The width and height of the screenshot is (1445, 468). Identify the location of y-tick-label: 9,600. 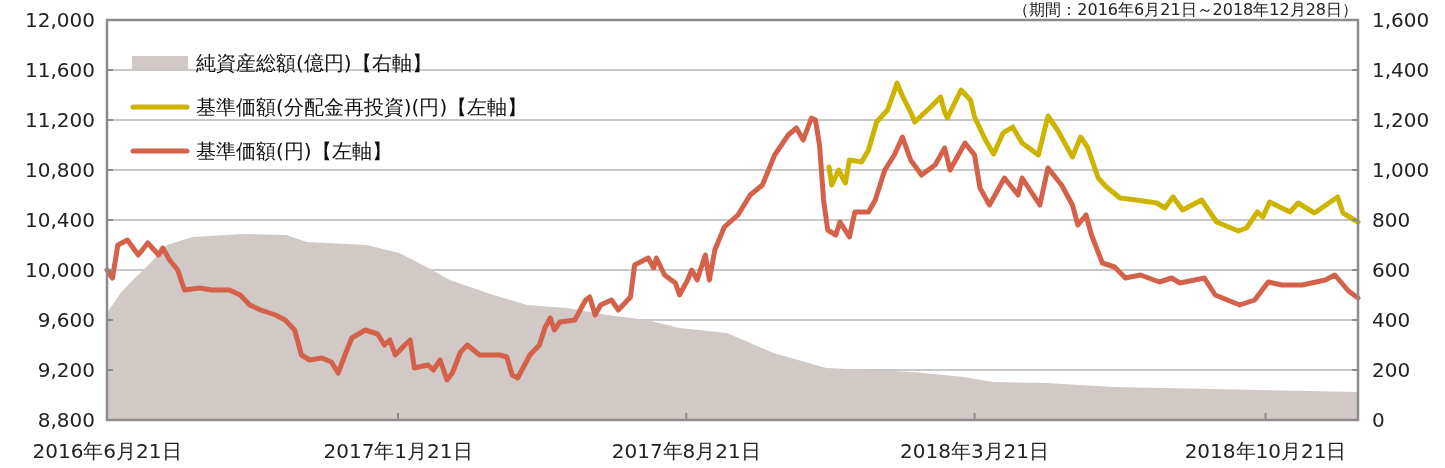
(66, 320).